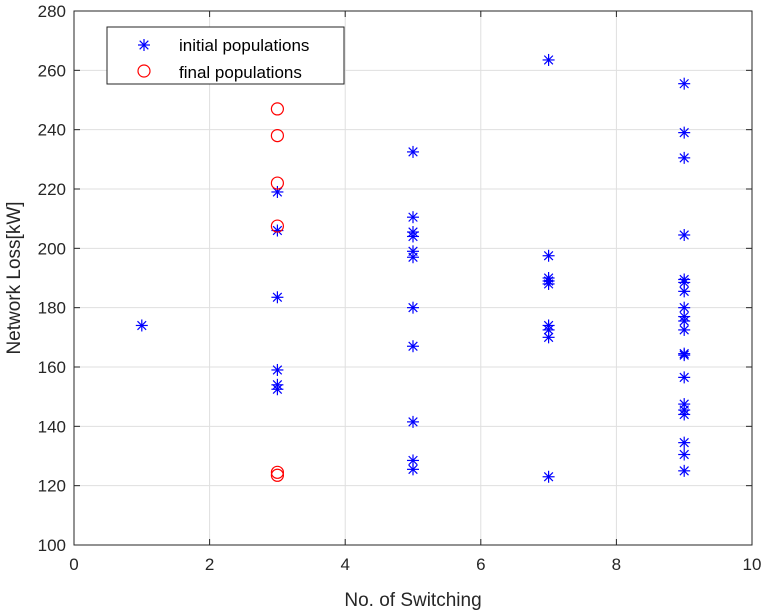 The width and height of the screenshot is (766, 612). Describe the element at coordinates (412, 600) in the screenshot. I see `x-axis-label: No. of Switching` at that location.